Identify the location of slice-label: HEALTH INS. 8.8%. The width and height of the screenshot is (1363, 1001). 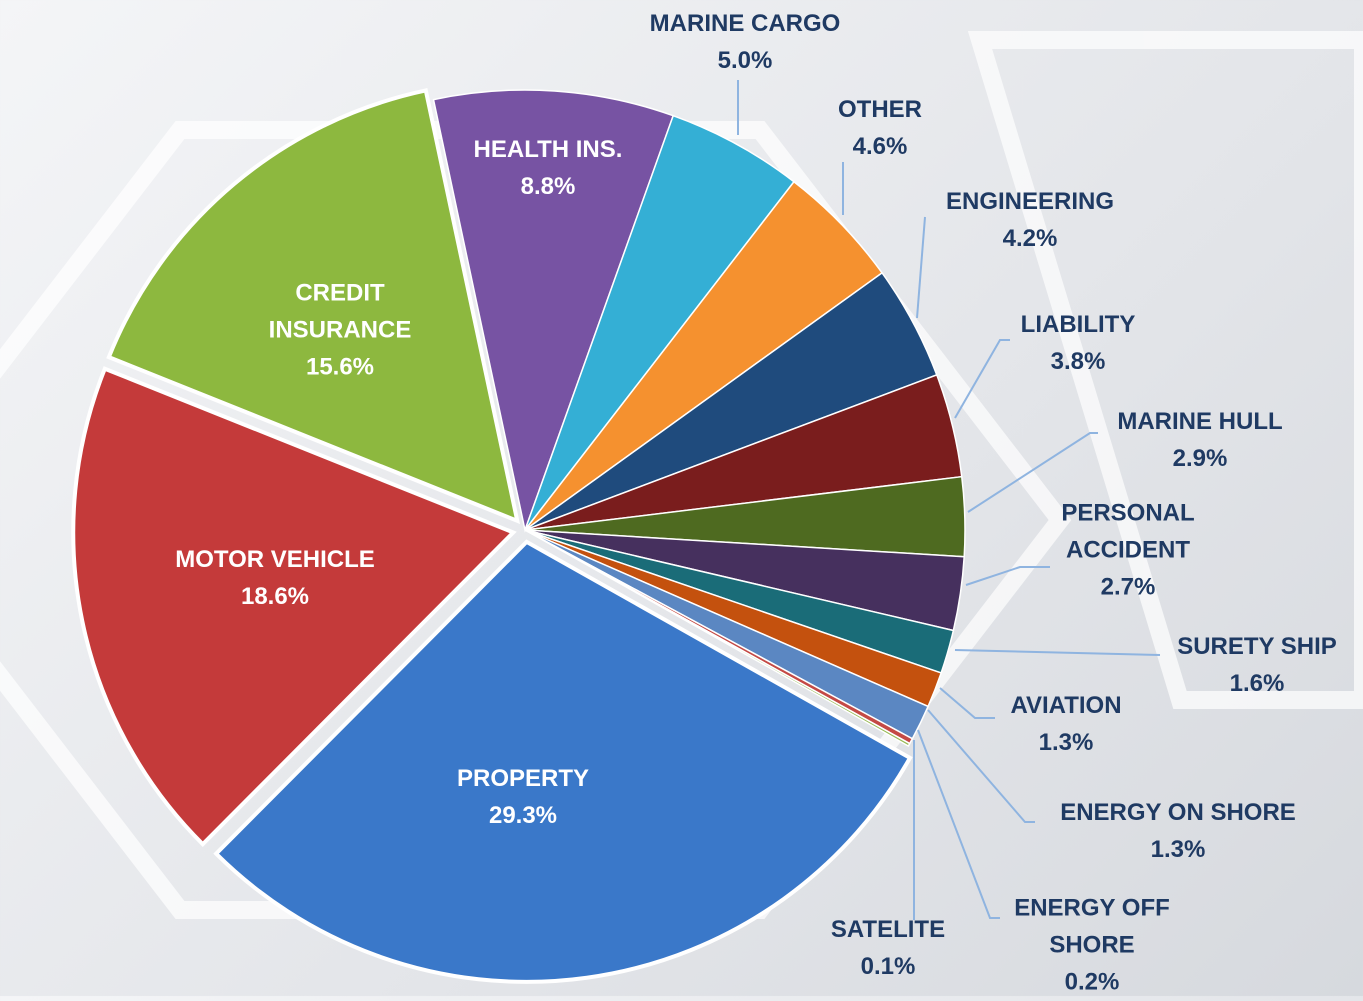
(548, 168).